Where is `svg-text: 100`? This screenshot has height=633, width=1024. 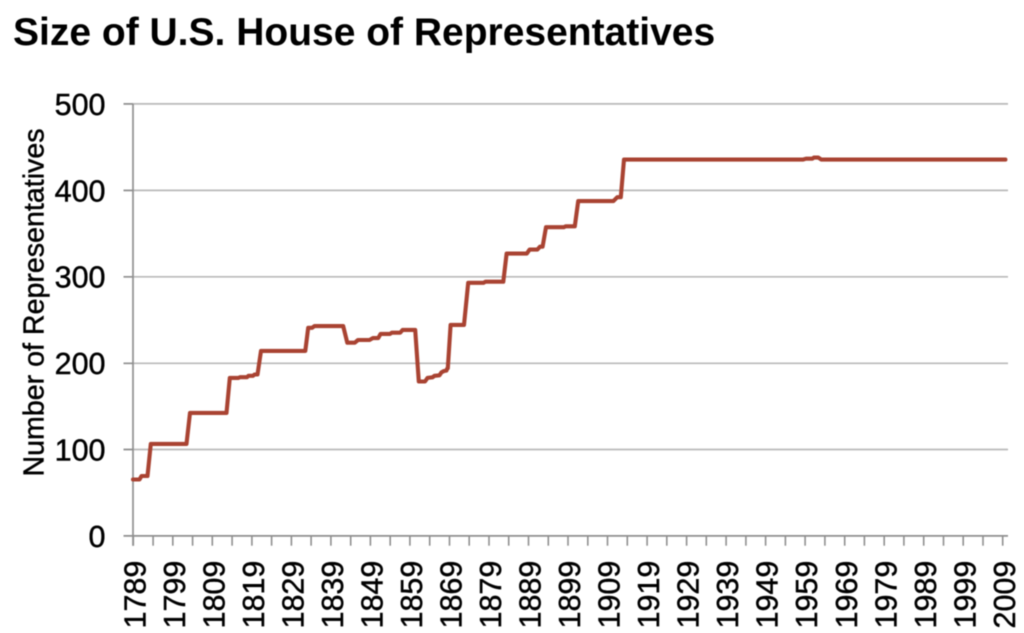 svg-text: 100 is located at coordinates (80, 450).